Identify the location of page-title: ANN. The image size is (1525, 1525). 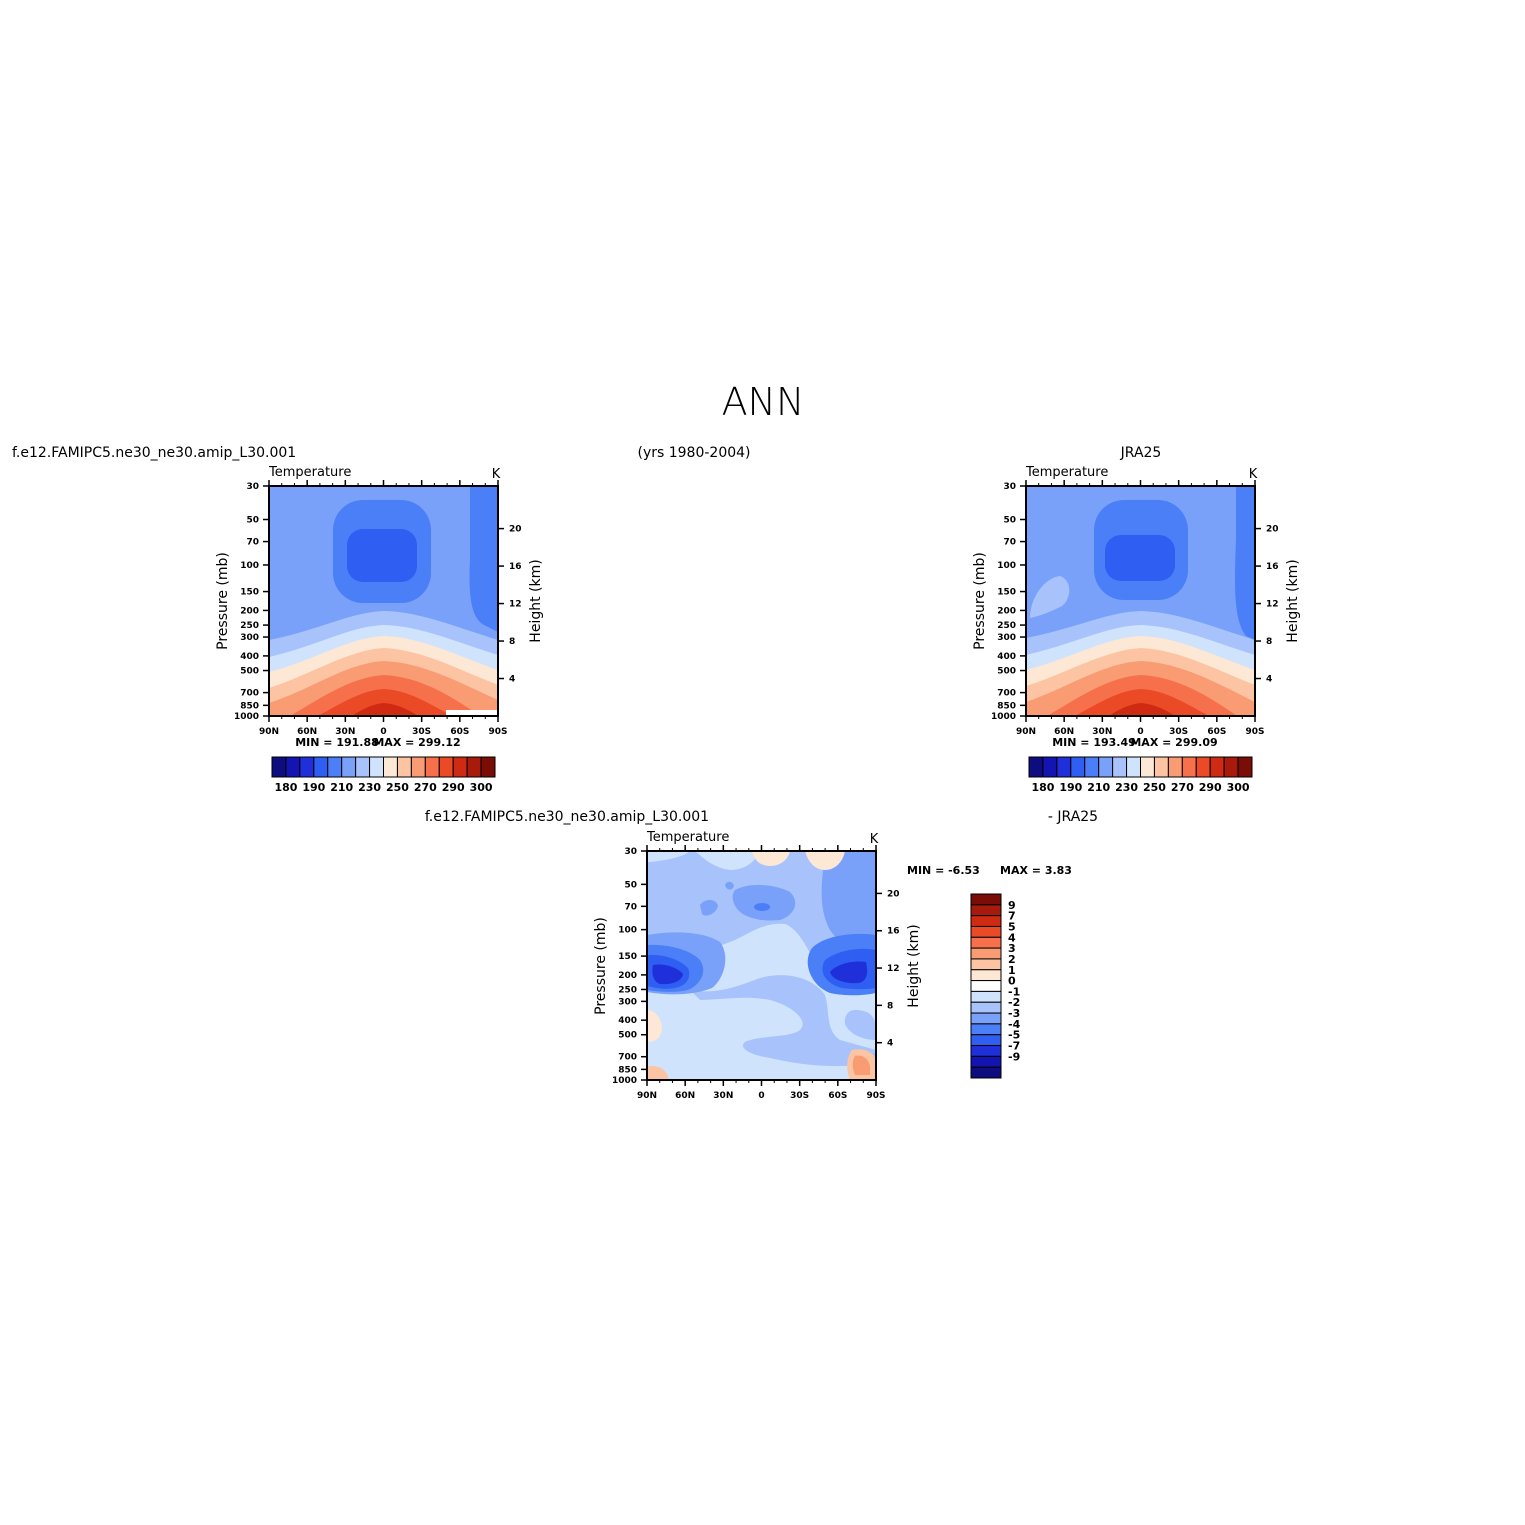
(763, 402).